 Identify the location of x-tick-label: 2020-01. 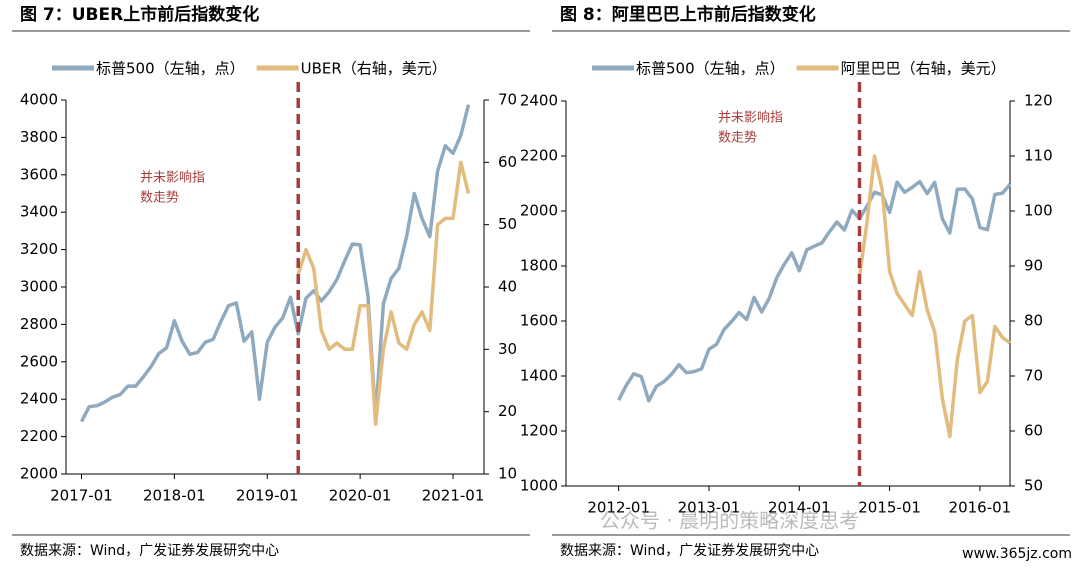
(360, 496).